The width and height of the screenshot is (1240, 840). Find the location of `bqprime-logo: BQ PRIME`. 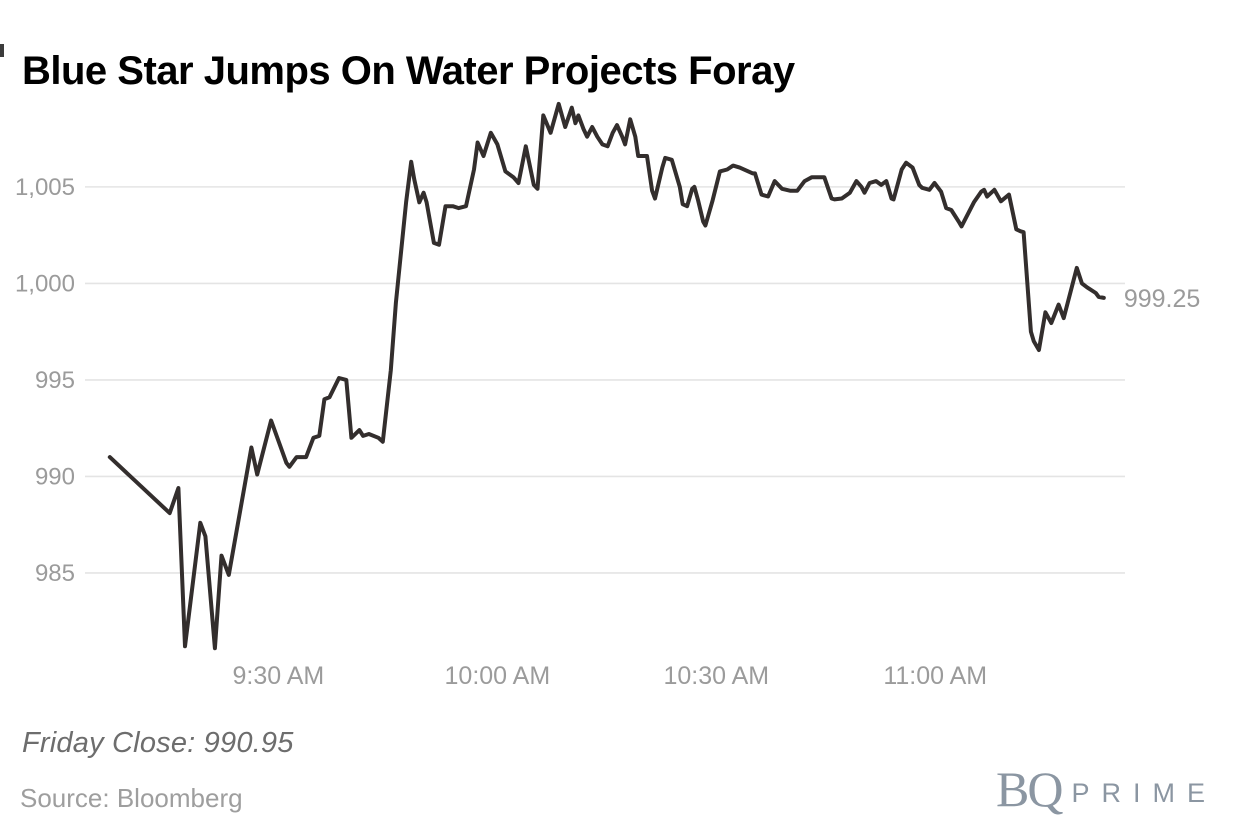

bqprime-logo: BQ PRIME is located at coordinates (1106, 789).